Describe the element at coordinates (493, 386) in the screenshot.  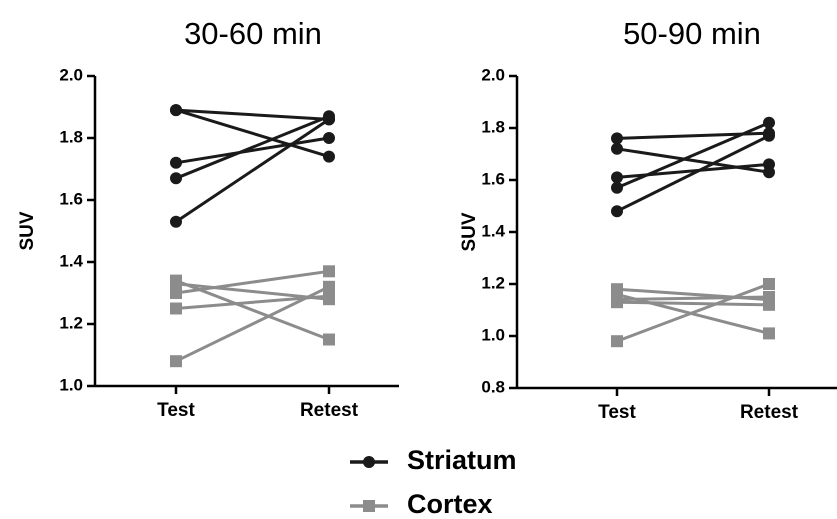
I see `y-tick-label: 0.8` at that location.